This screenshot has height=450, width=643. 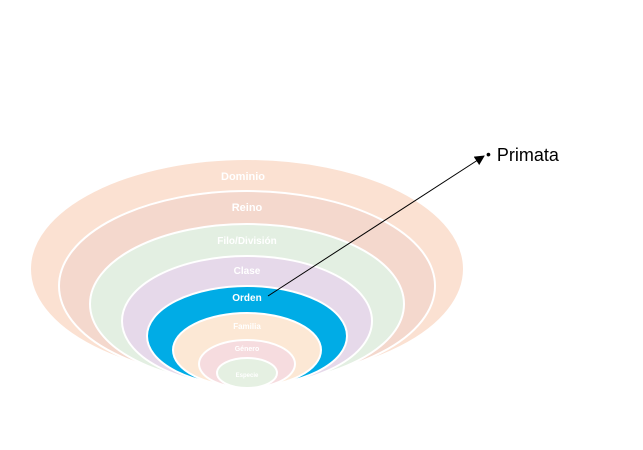 I want to click on level-label-genero: Género, so click(x=247, y=349).